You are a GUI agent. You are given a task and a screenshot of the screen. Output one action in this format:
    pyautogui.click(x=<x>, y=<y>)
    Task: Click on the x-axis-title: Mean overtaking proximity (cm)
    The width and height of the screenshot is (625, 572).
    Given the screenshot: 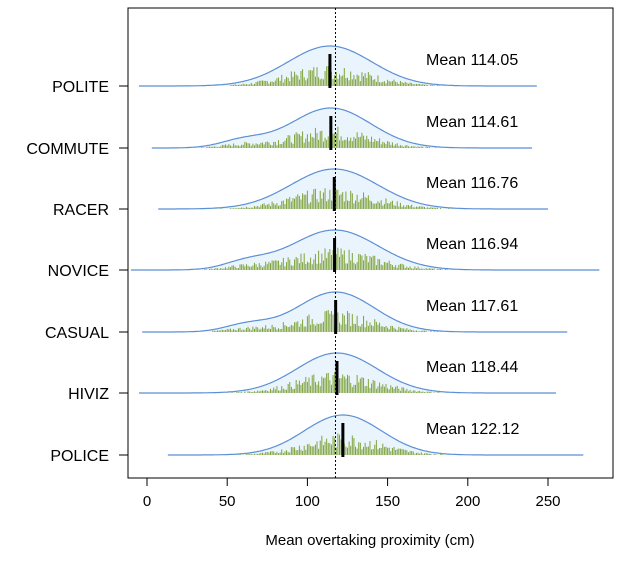 What is the action you would take?
    pyautogui.click(x=369, y=540)
    